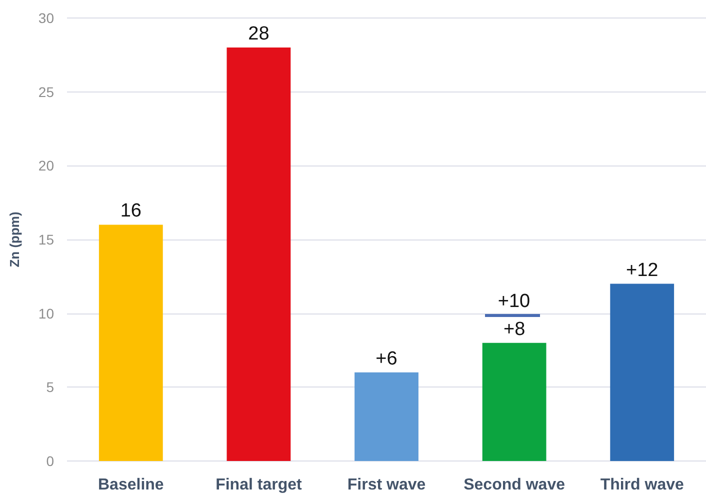 The image size is (706, 496). Describe the element at coordinates (46, 92) in the screenshot. I see `y-tick-label: 25` at that location.